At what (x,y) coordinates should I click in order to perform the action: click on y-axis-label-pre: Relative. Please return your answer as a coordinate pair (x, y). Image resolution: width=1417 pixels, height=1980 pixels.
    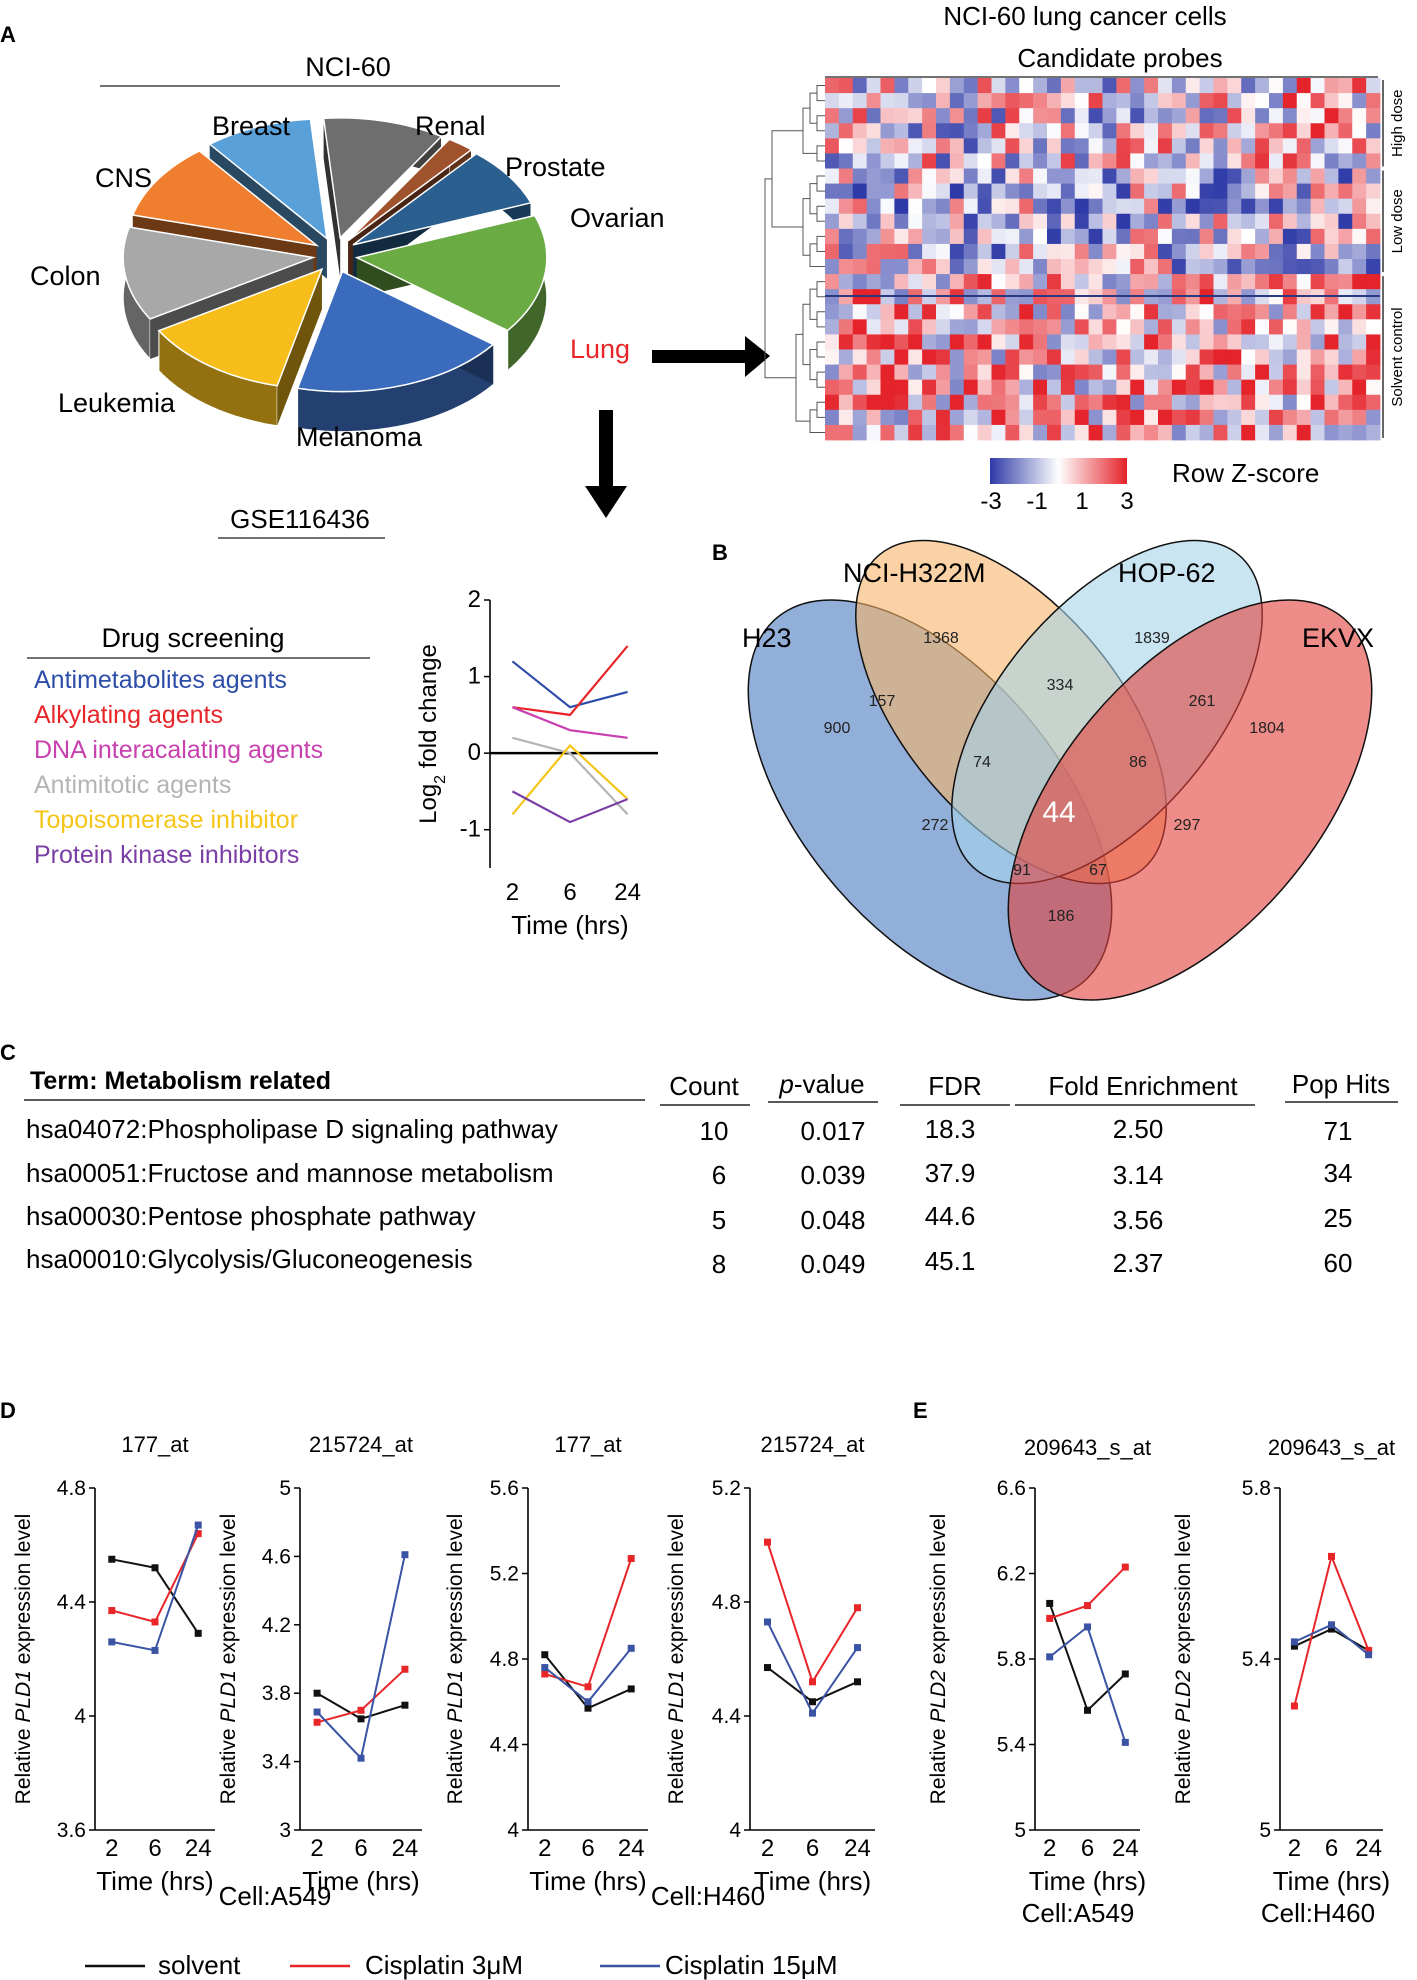
    Looking at the image, I should click on (455, 1764).